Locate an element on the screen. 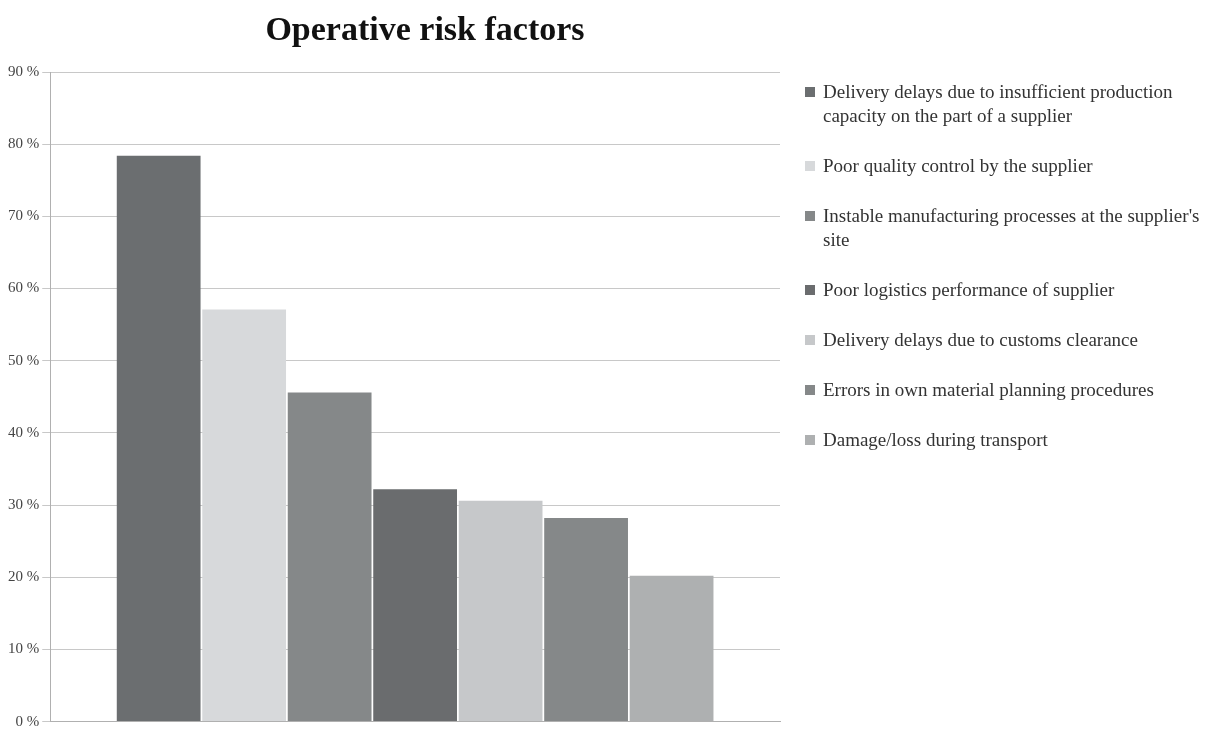 Image resolution: width=1209 pixels, height=750 pixels. y-tick-label: 50 % is located at coordinates (24, 359).